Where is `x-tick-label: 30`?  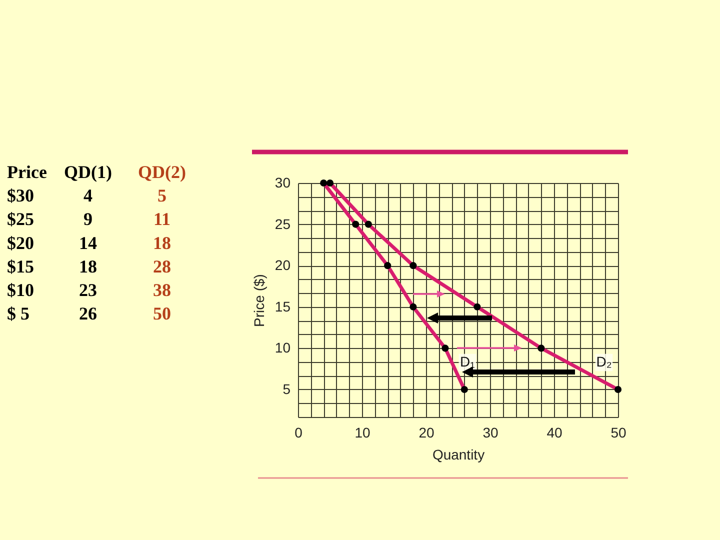
x-tick-label: 30 is located at coordinates (490, 432).